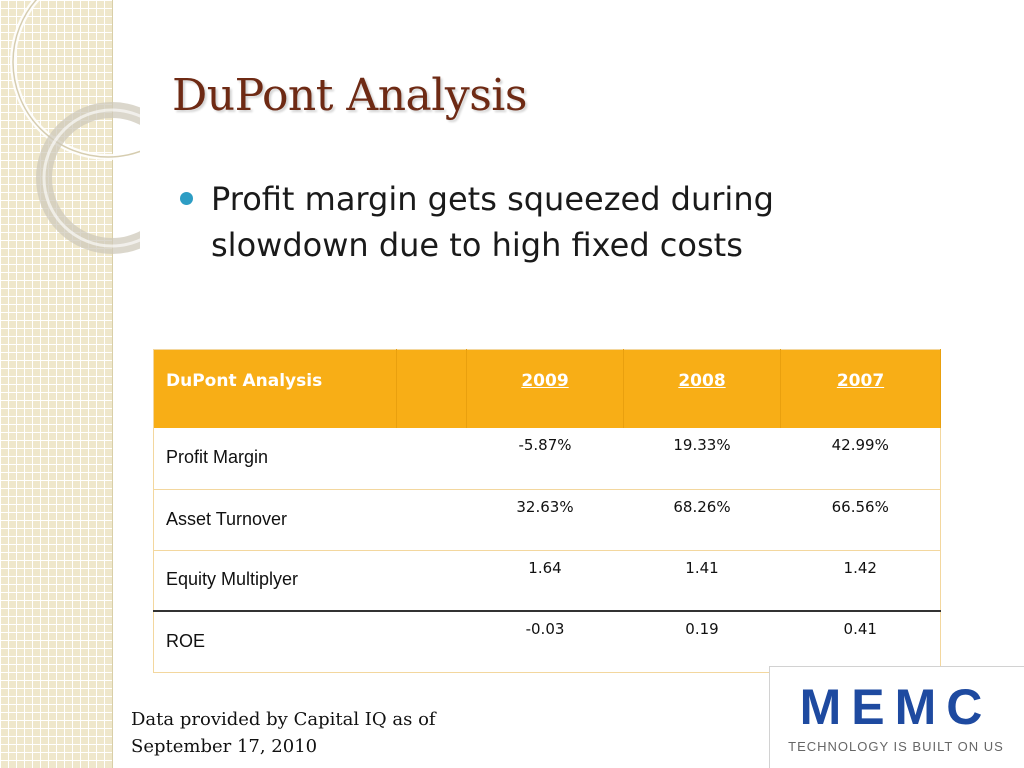 The image size is (1024, 768). I want to click on cell-value: 19.33%, so click(702, 459).